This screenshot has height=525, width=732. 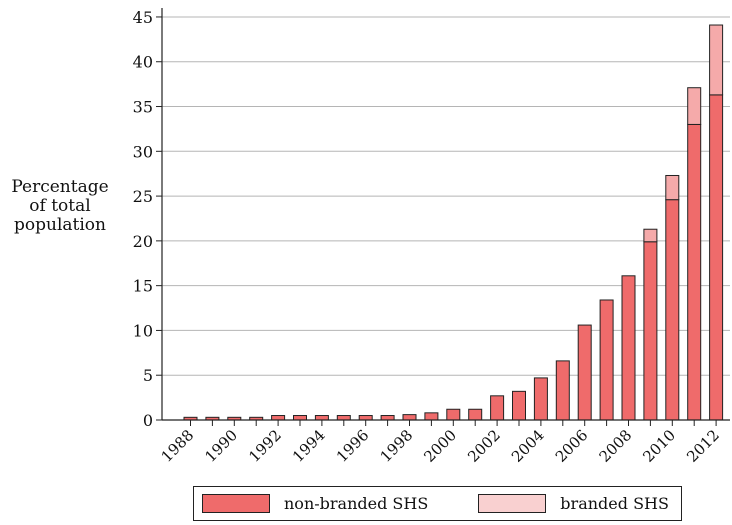 I want to click on y-tick-label: 5, so click(x=148, y=375).